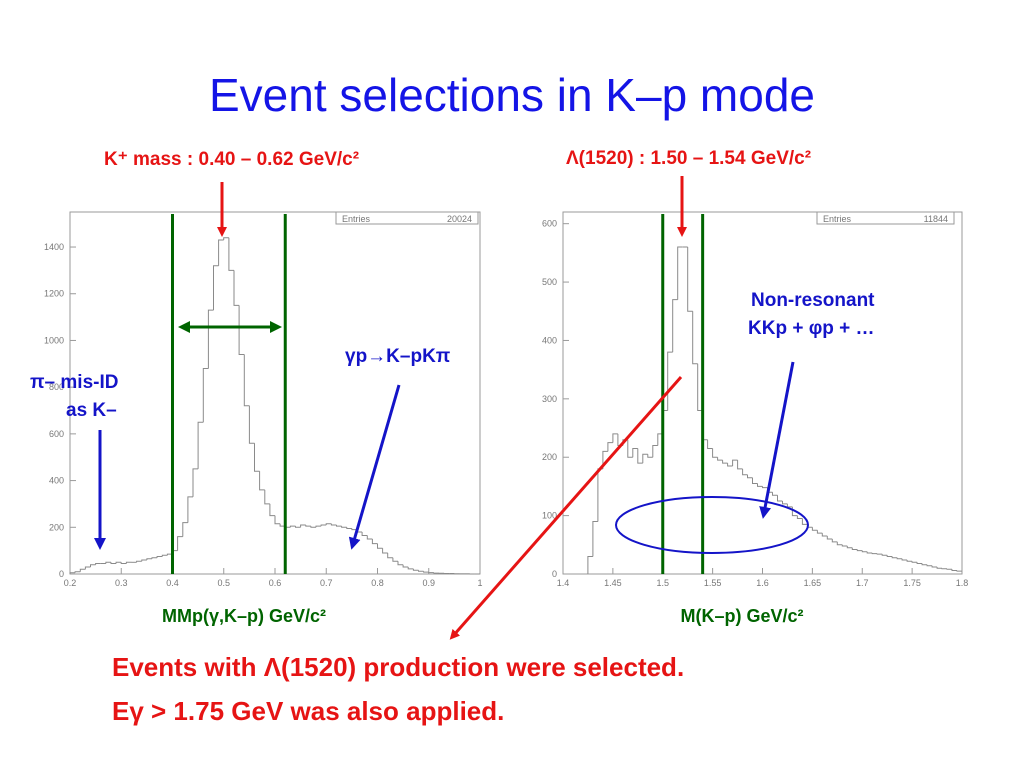  I want to click on left-xtick-label: 0.5, so click(223, 583).